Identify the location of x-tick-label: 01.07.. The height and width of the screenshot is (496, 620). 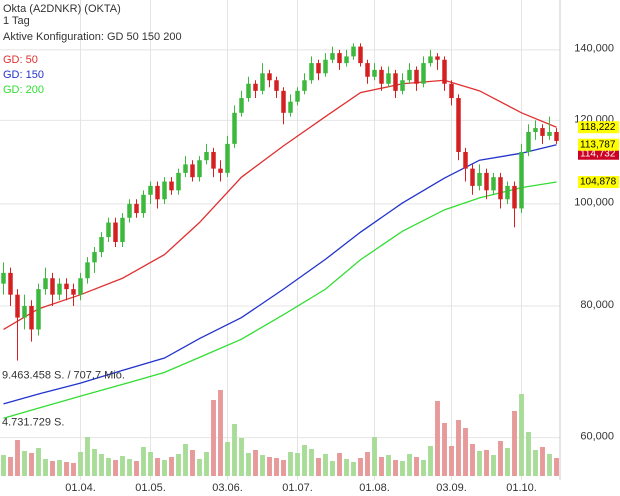
(297, 488).